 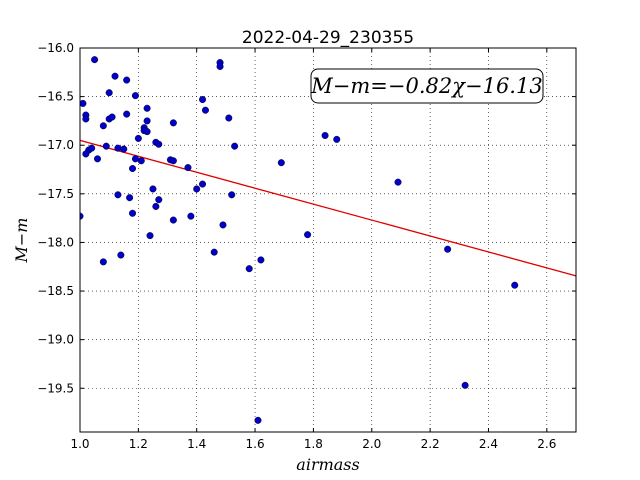 I want to click on x-tick-label: 1.4, so click(x=196, y=444).